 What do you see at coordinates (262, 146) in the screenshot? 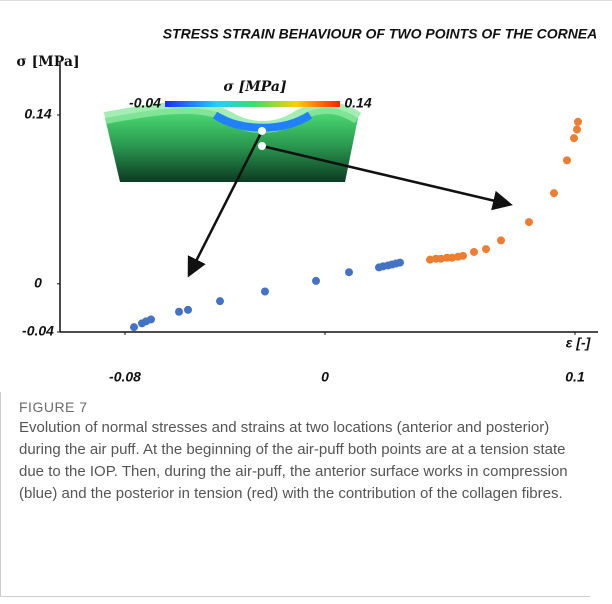
I see `posterior-point` at bounding box center [262, 146].